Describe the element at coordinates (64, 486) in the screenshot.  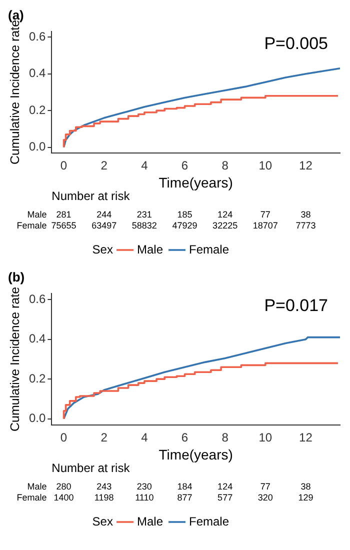
I see `text: 280` at that location.